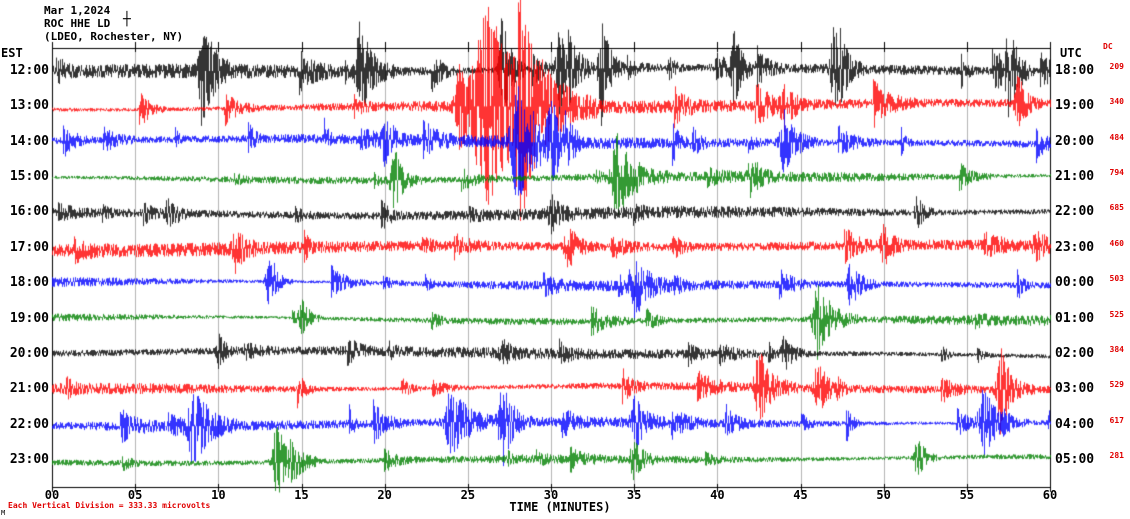  What do you see at coordinates (52, 495) in the screenshot?
I see `minute-tick-label: 00` at bounding box center [52, 495].